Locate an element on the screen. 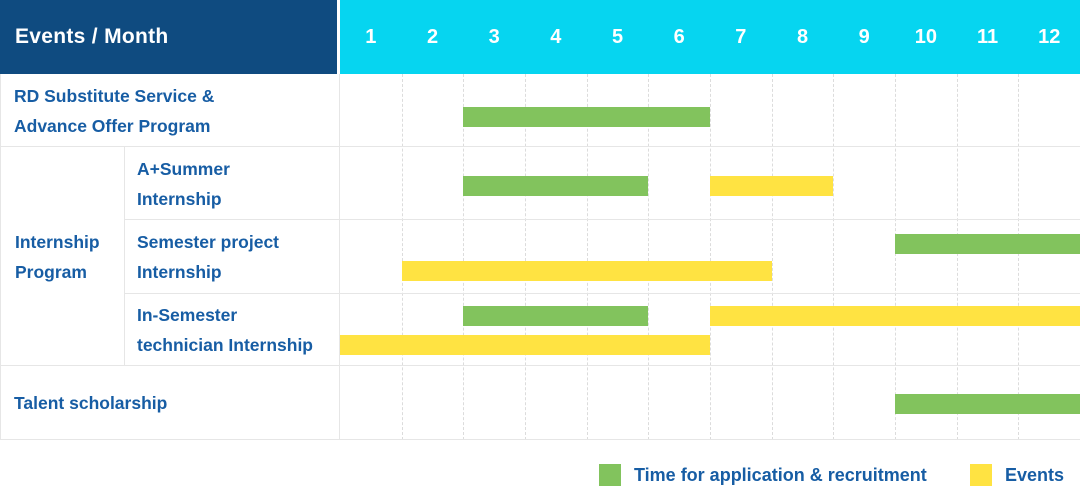  table-bottom-border is located at coordinates (540, 439).